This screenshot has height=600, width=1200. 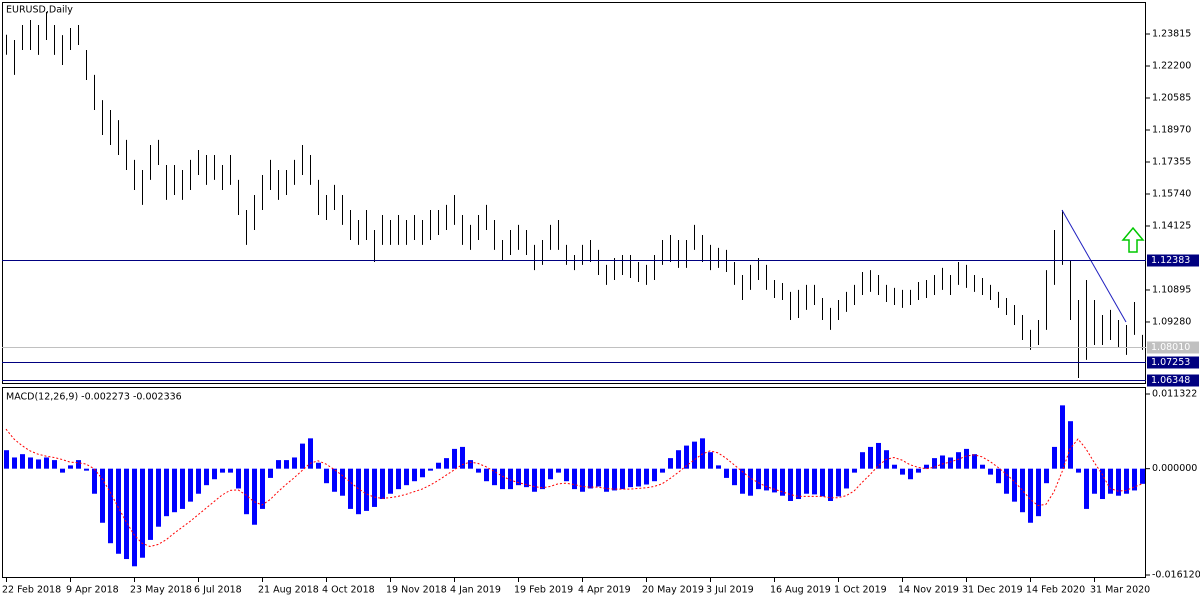 What do you see at coordinates (1120, 590) in the screenshot?
I see `x-tick-label: 31 Mar 2020` at bounding box center [1120, 590].